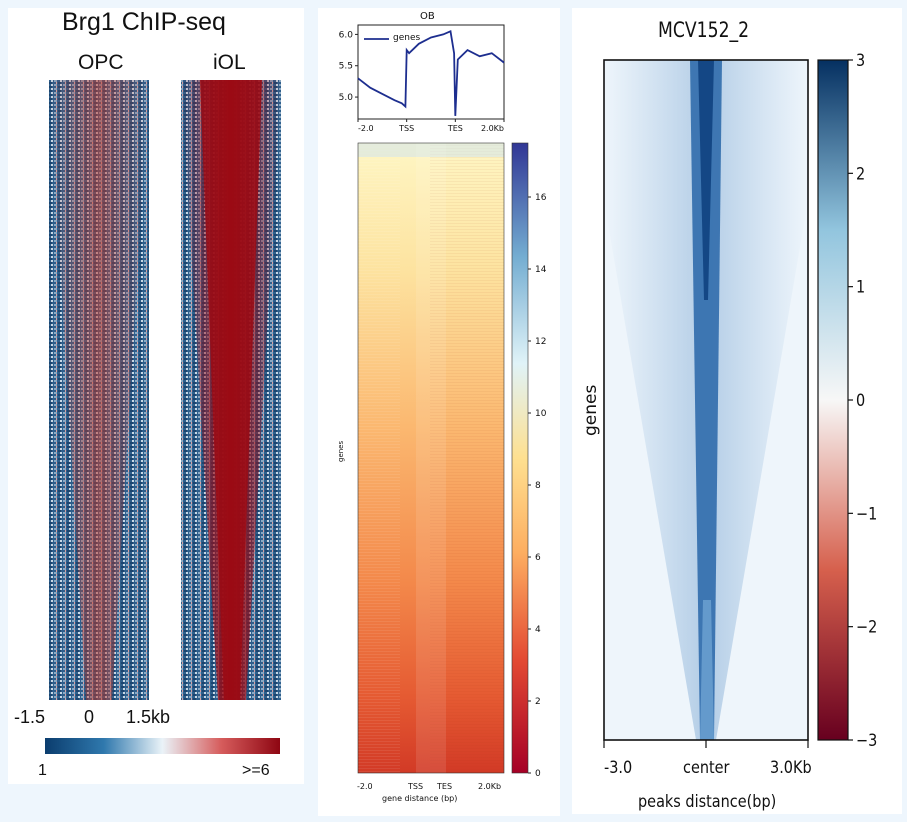 This screenshot has width=907, height=822. I want to click on ob-colorbar-tick-label: 0, so click(538, 774).